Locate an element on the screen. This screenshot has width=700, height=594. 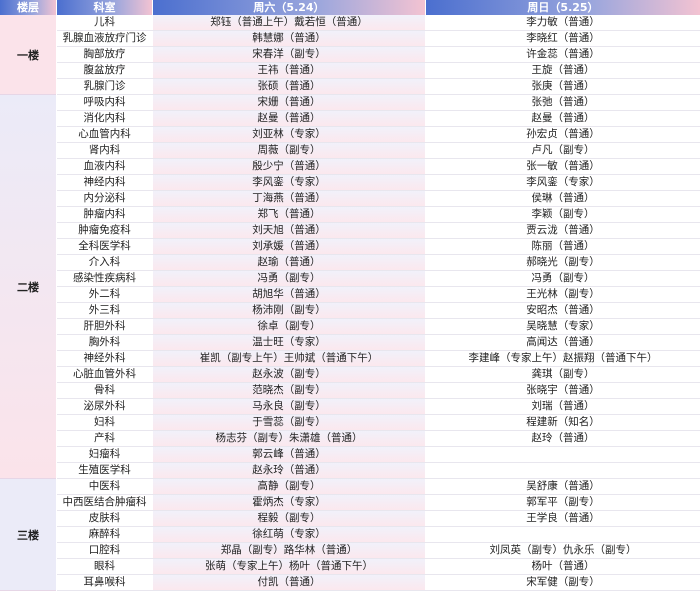
saturday-cell: 郑飞（普通） is located at coordinates (289, 214).